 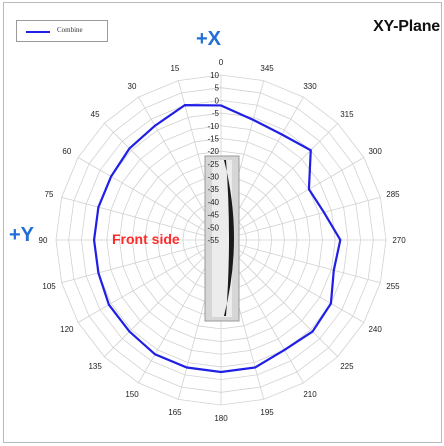 What do you see at coordinates (221, 62) in the screenshot?
I see `angle-tick-label: 0` at bounding box center [221, 62].